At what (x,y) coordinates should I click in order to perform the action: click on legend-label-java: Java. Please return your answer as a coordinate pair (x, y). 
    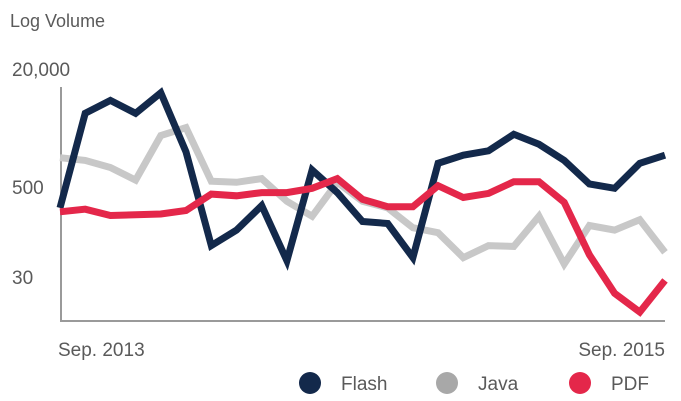
    Looking at the image, I should click on (498, 384).